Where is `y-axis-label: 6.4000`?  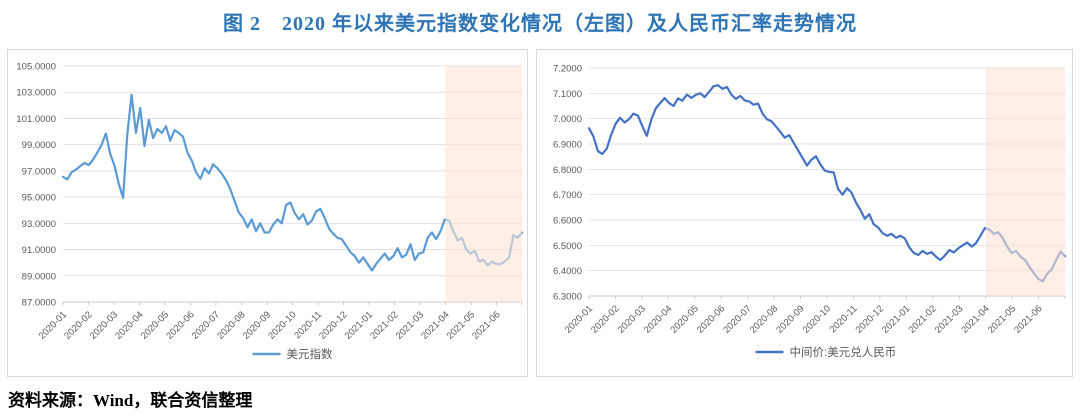 y-axis-label: 6.4000 is located at coordinates (567, 271).